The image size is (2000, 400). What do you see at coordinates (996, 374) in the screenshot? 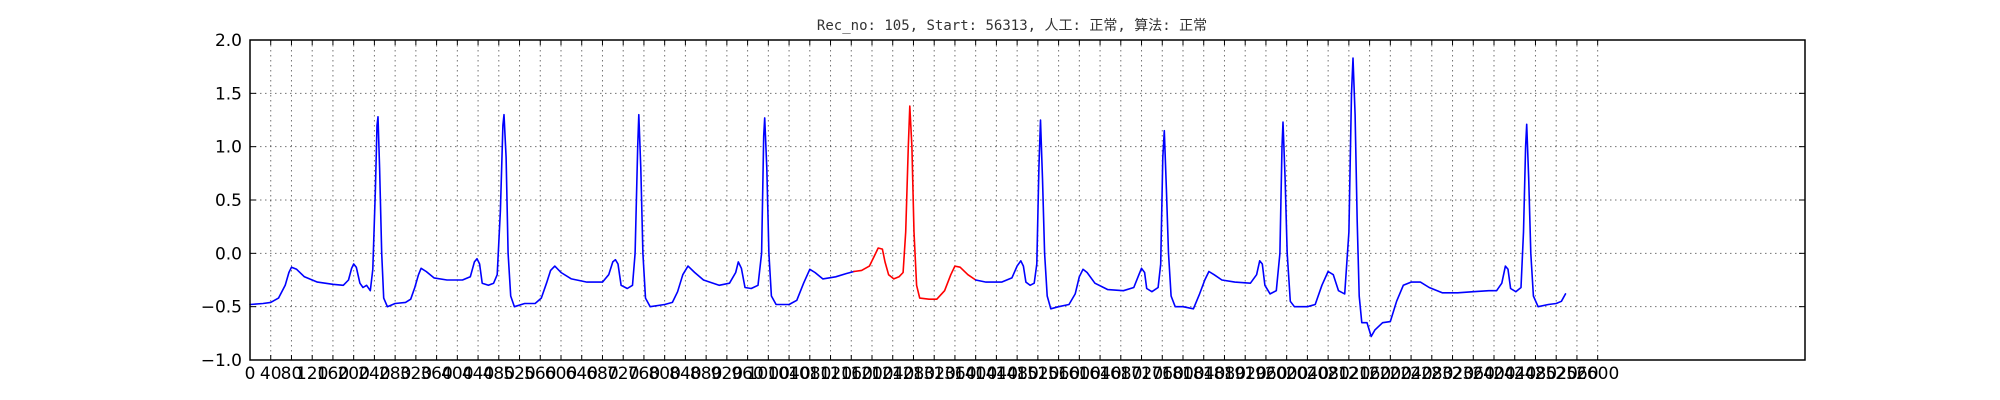
I see `x-tick-label: 1440` at bounding box center [996, 374].